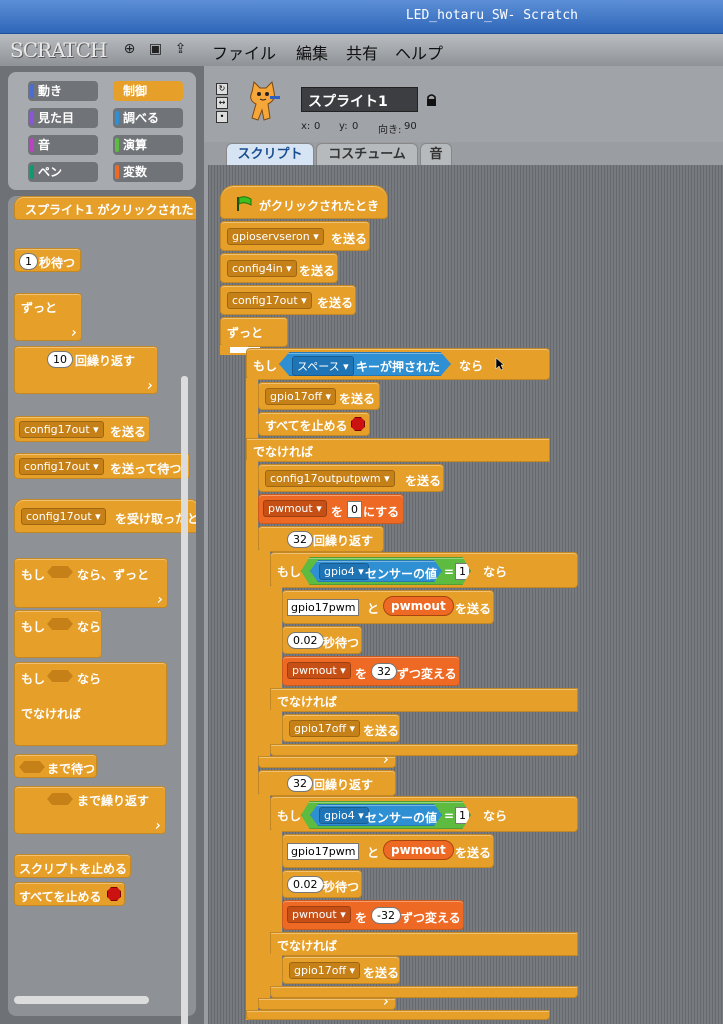 The height and width of the screenshot is (1024, 723). What do you see at coordinates (81, 1000) in the screenshot?
I see `palette-horizontal-scrollbar` at bounding box center [81, 1000].